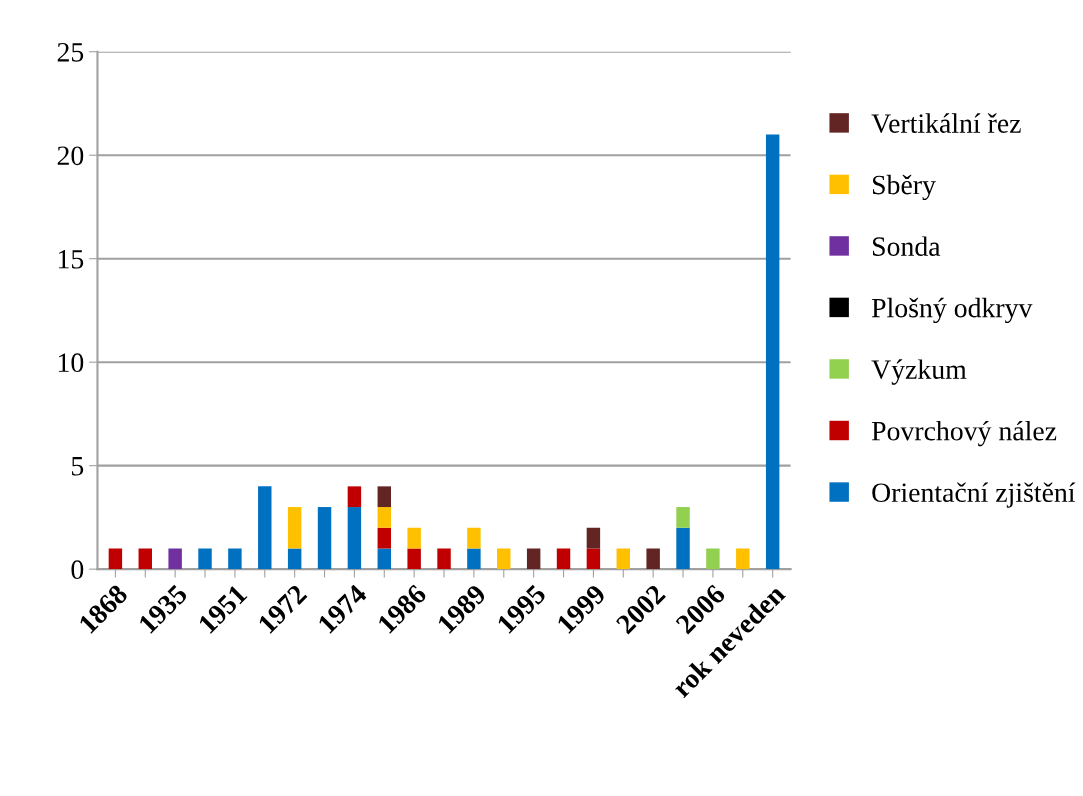  Describe the element at coordinates (964, 433) in the screenshot. I see `legend-label: Povrchový nález` at that location.